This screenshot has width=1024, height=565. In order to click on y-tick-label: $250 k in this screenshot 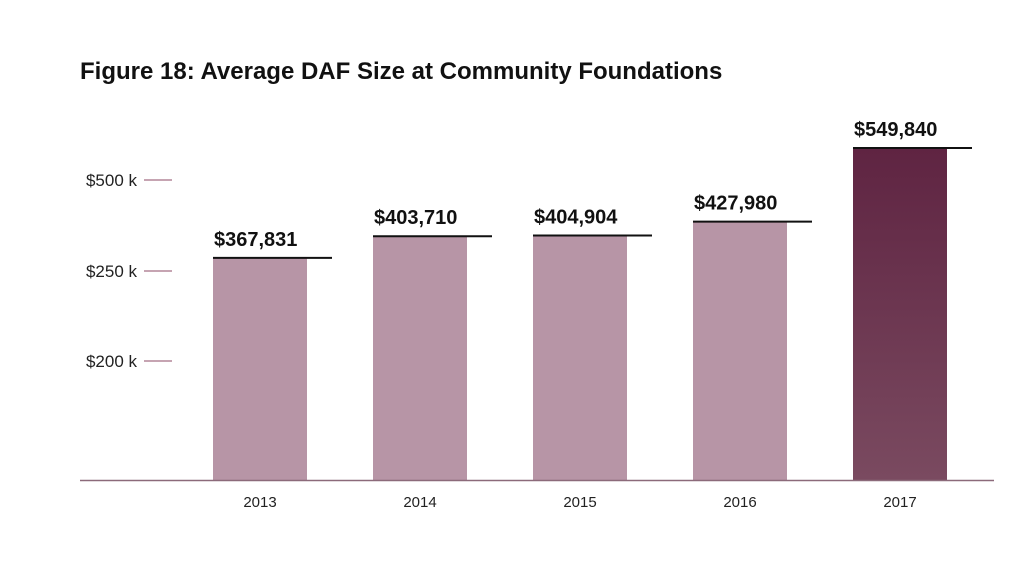, I will do `click(112, 271)`.